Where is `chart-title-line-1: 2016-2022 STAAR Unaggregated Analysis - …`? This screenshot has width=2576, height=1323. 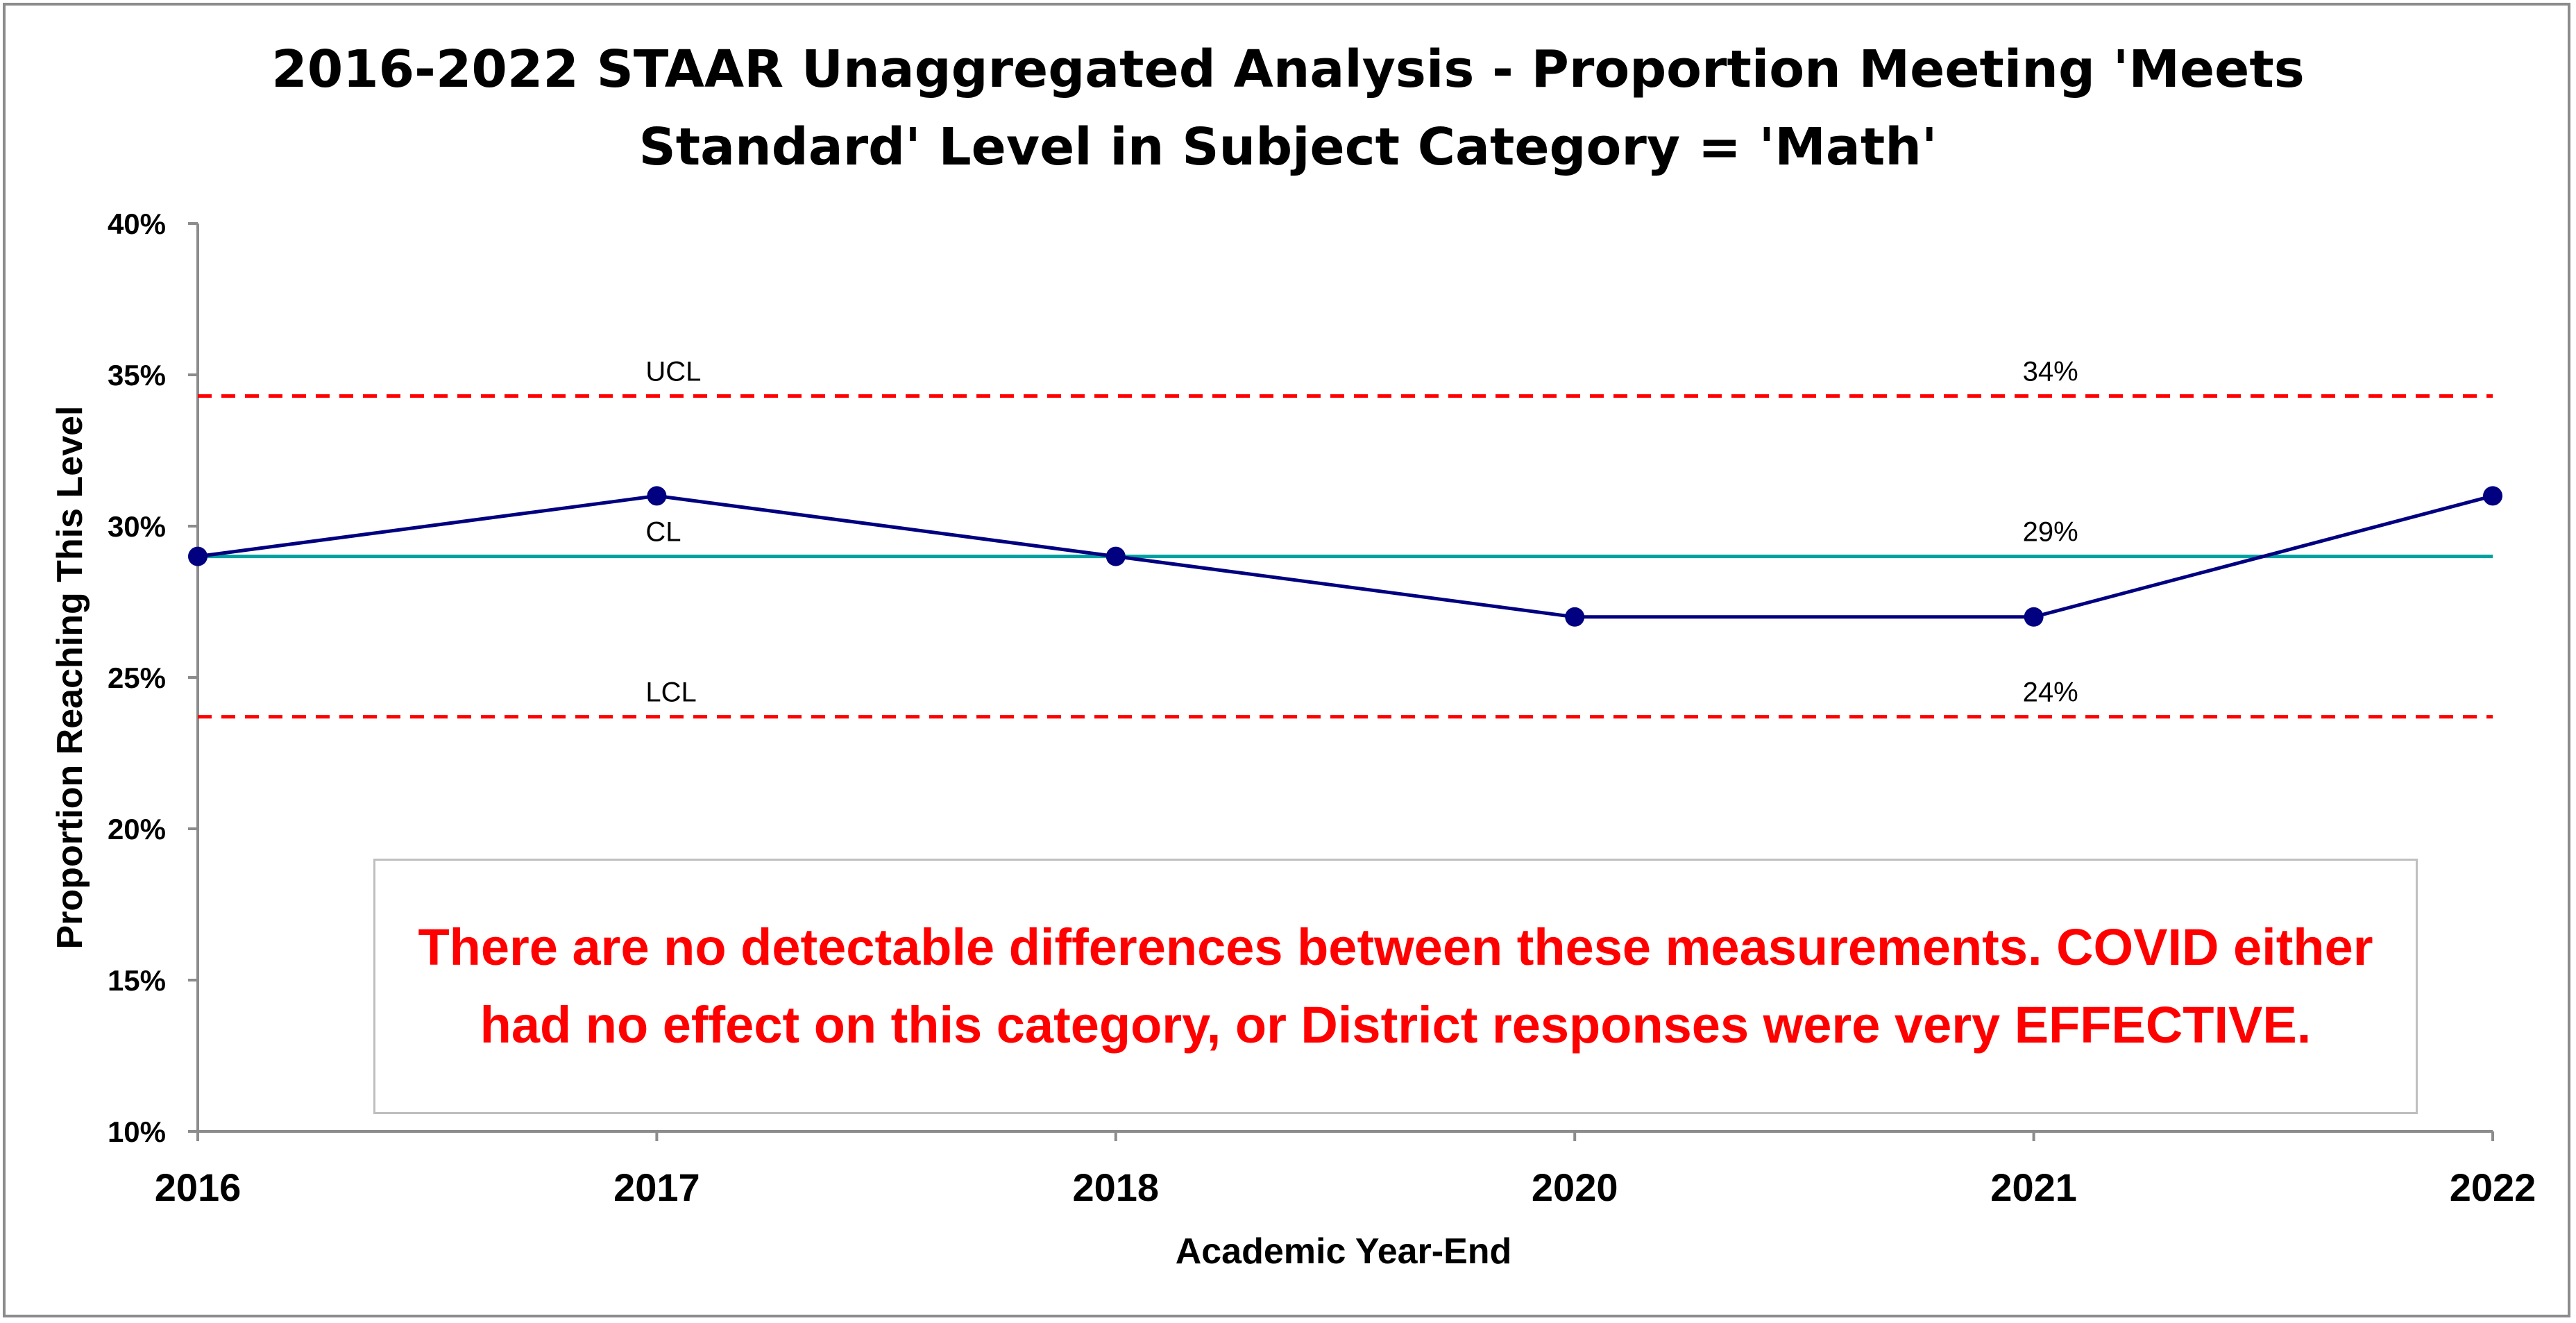
chart-title-line-1: 2016-2022 STAAR Unaggregated Analysis - … is located at coordinates (1288, 69).